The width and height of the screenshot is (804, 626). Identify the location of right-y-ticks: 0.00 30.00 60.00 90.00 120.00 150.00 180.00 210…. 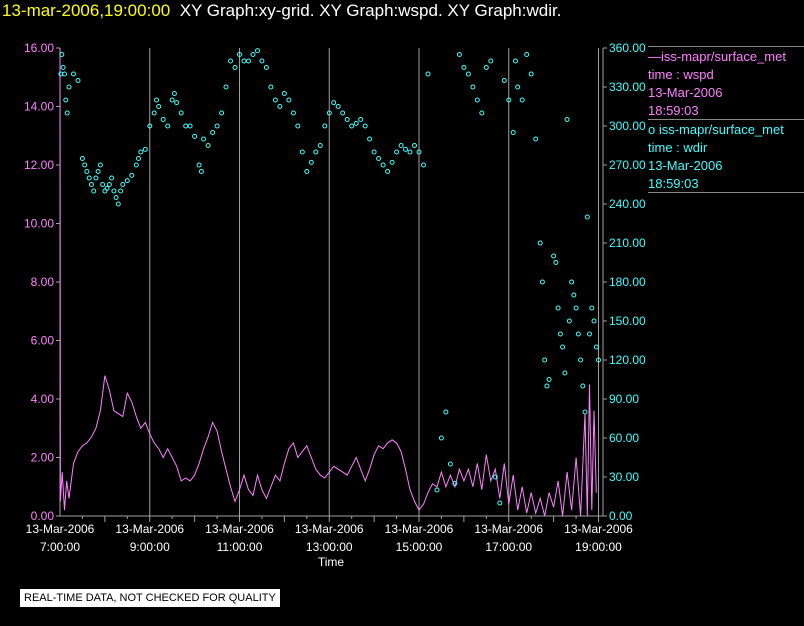
(624, 282).